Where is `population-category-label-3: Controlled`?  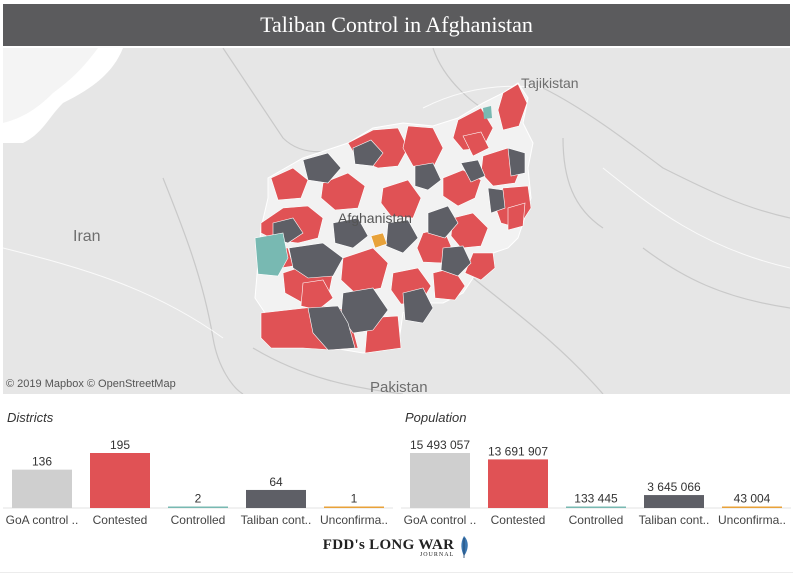
population-category-label-3: Controlled is located at coordinates (596, 520).